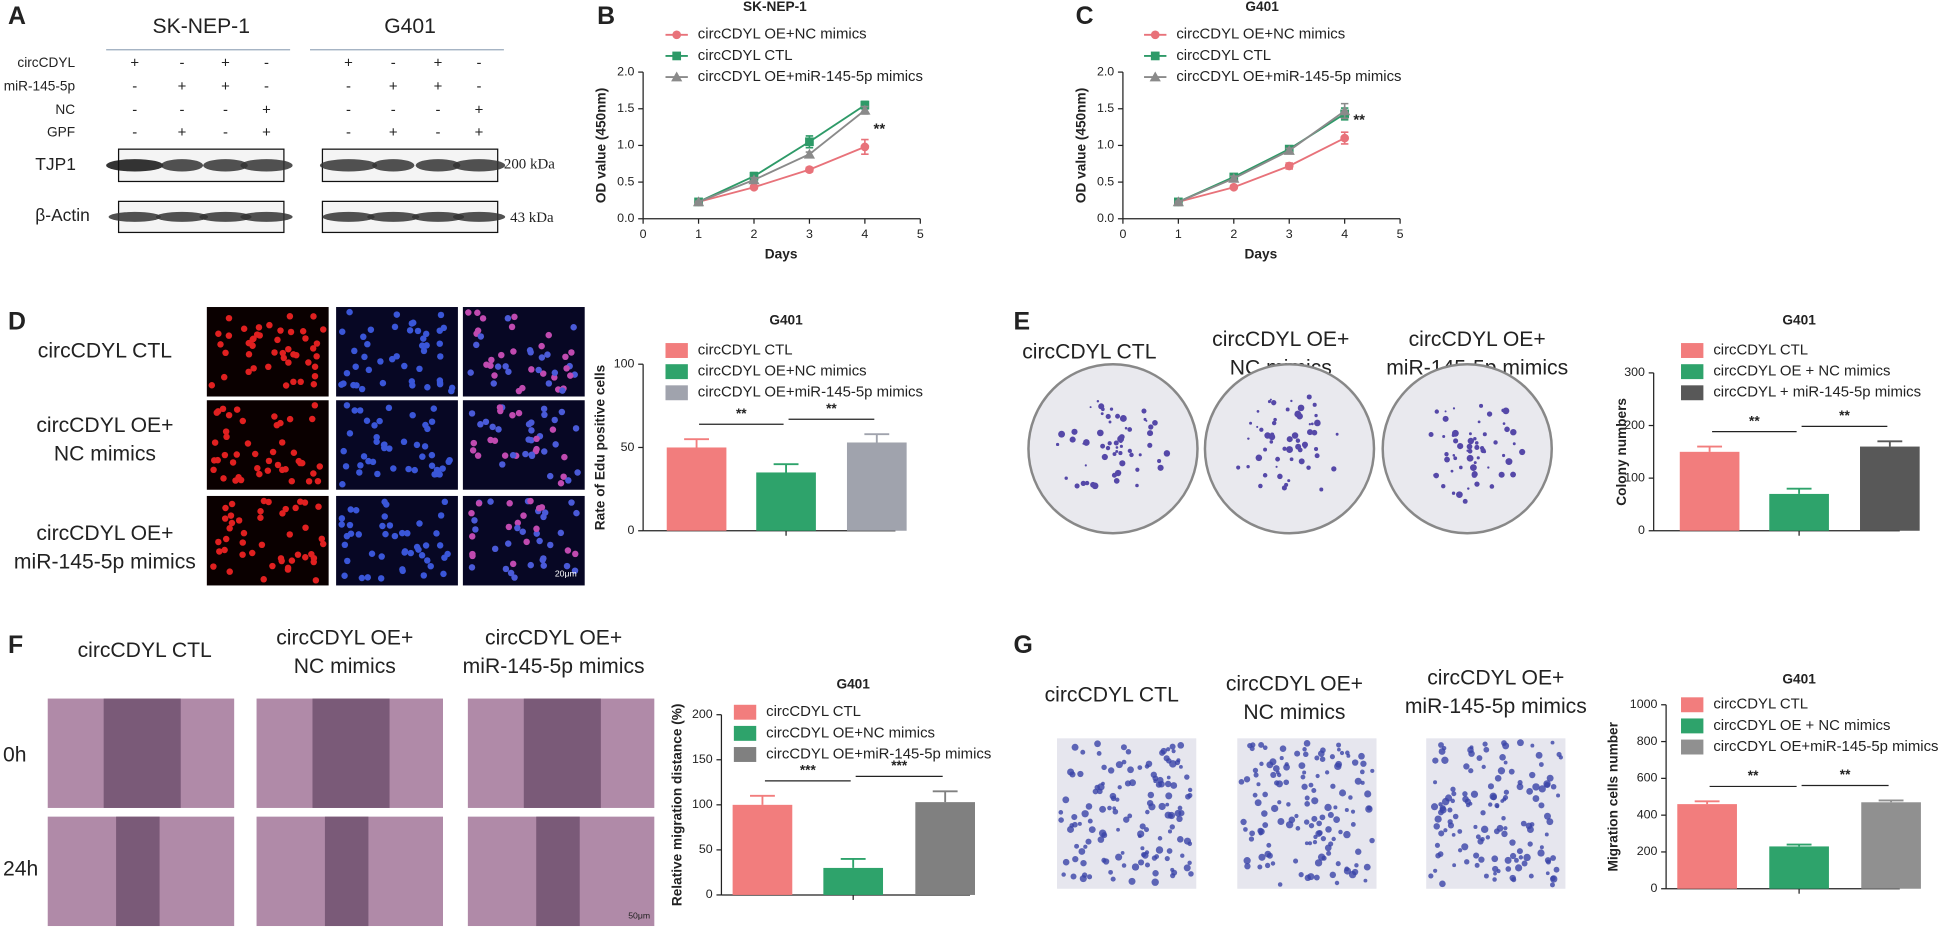  What do you see at coordinates (345, 666) in the screenshot?
I see `condition-label: NC mimics` at bounding box center [345, 666].